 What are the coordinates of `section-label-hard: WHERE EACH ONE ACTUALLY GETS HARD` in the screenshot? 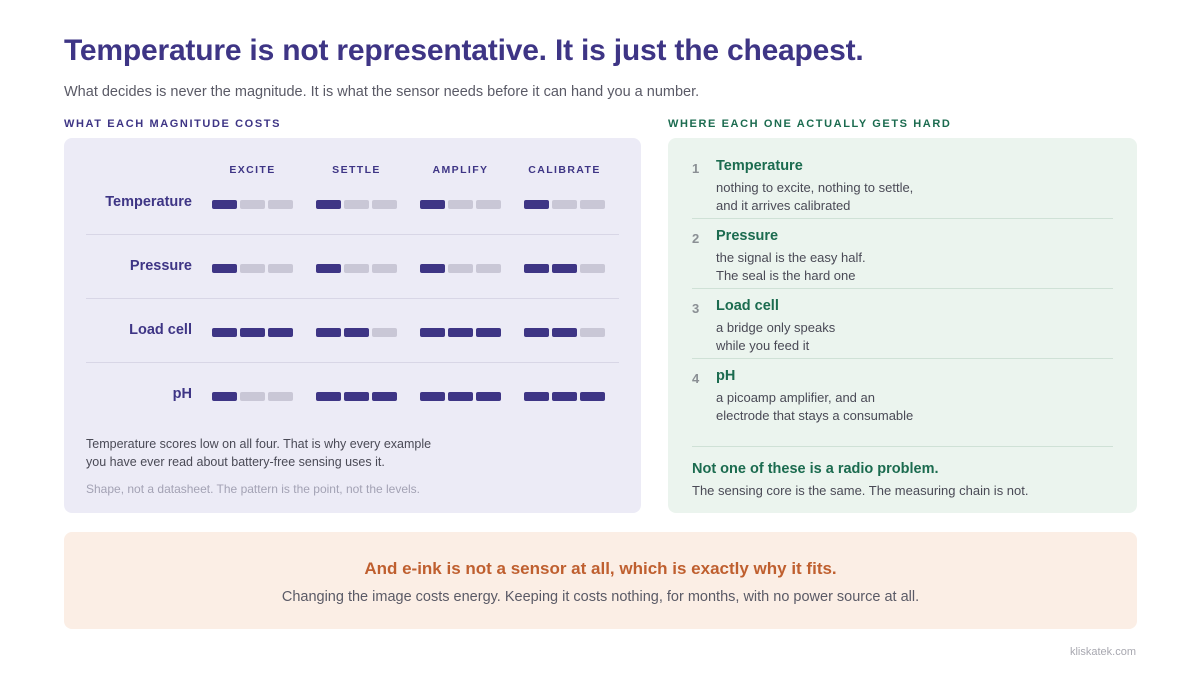 It's located at (810, 124).